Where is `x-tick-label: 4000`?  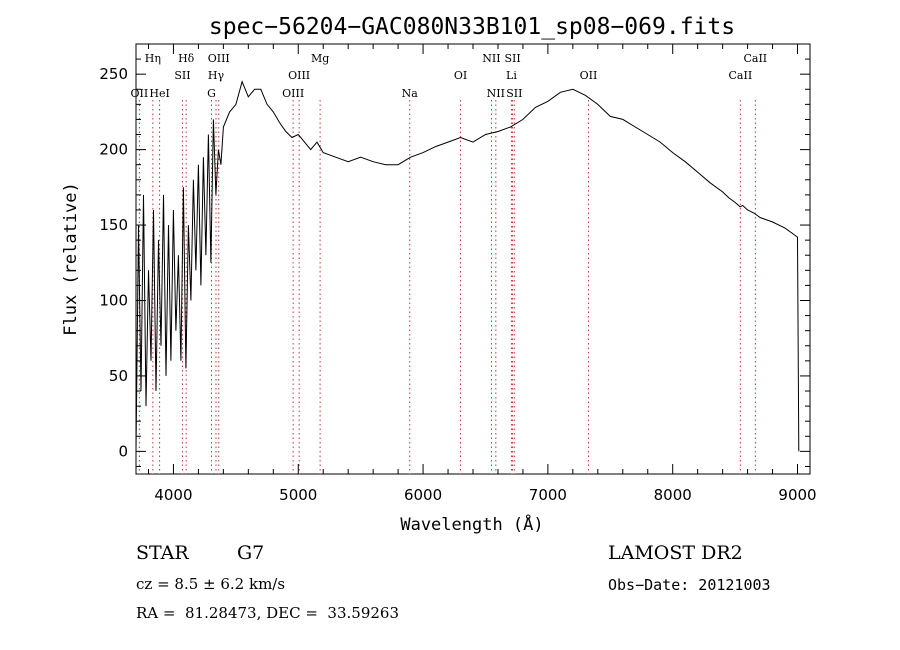 x-tick-label: 4000 is located at coordinates (173, 495).